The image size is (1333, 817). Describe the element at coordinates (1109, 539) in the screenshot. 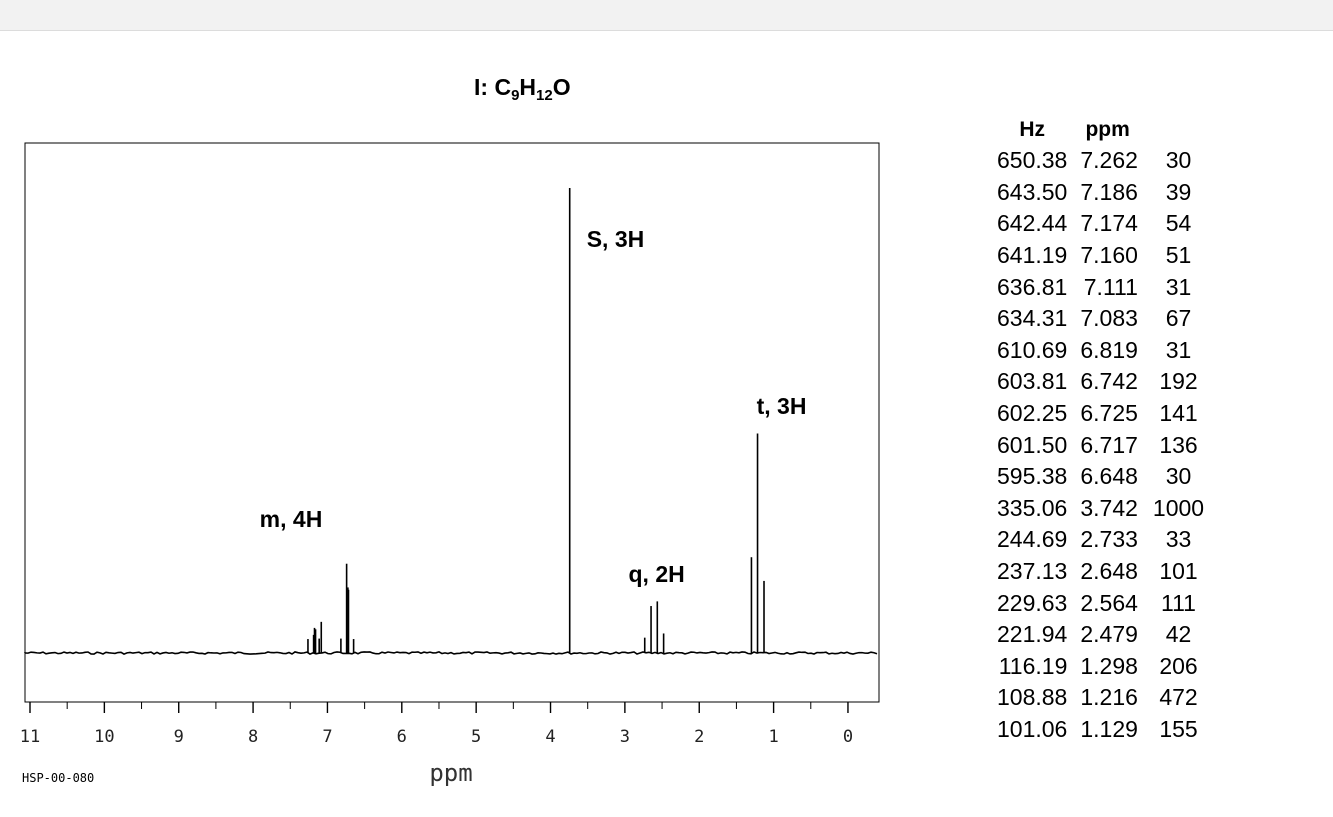

I see `ppm-cell: 2.733` at that location.